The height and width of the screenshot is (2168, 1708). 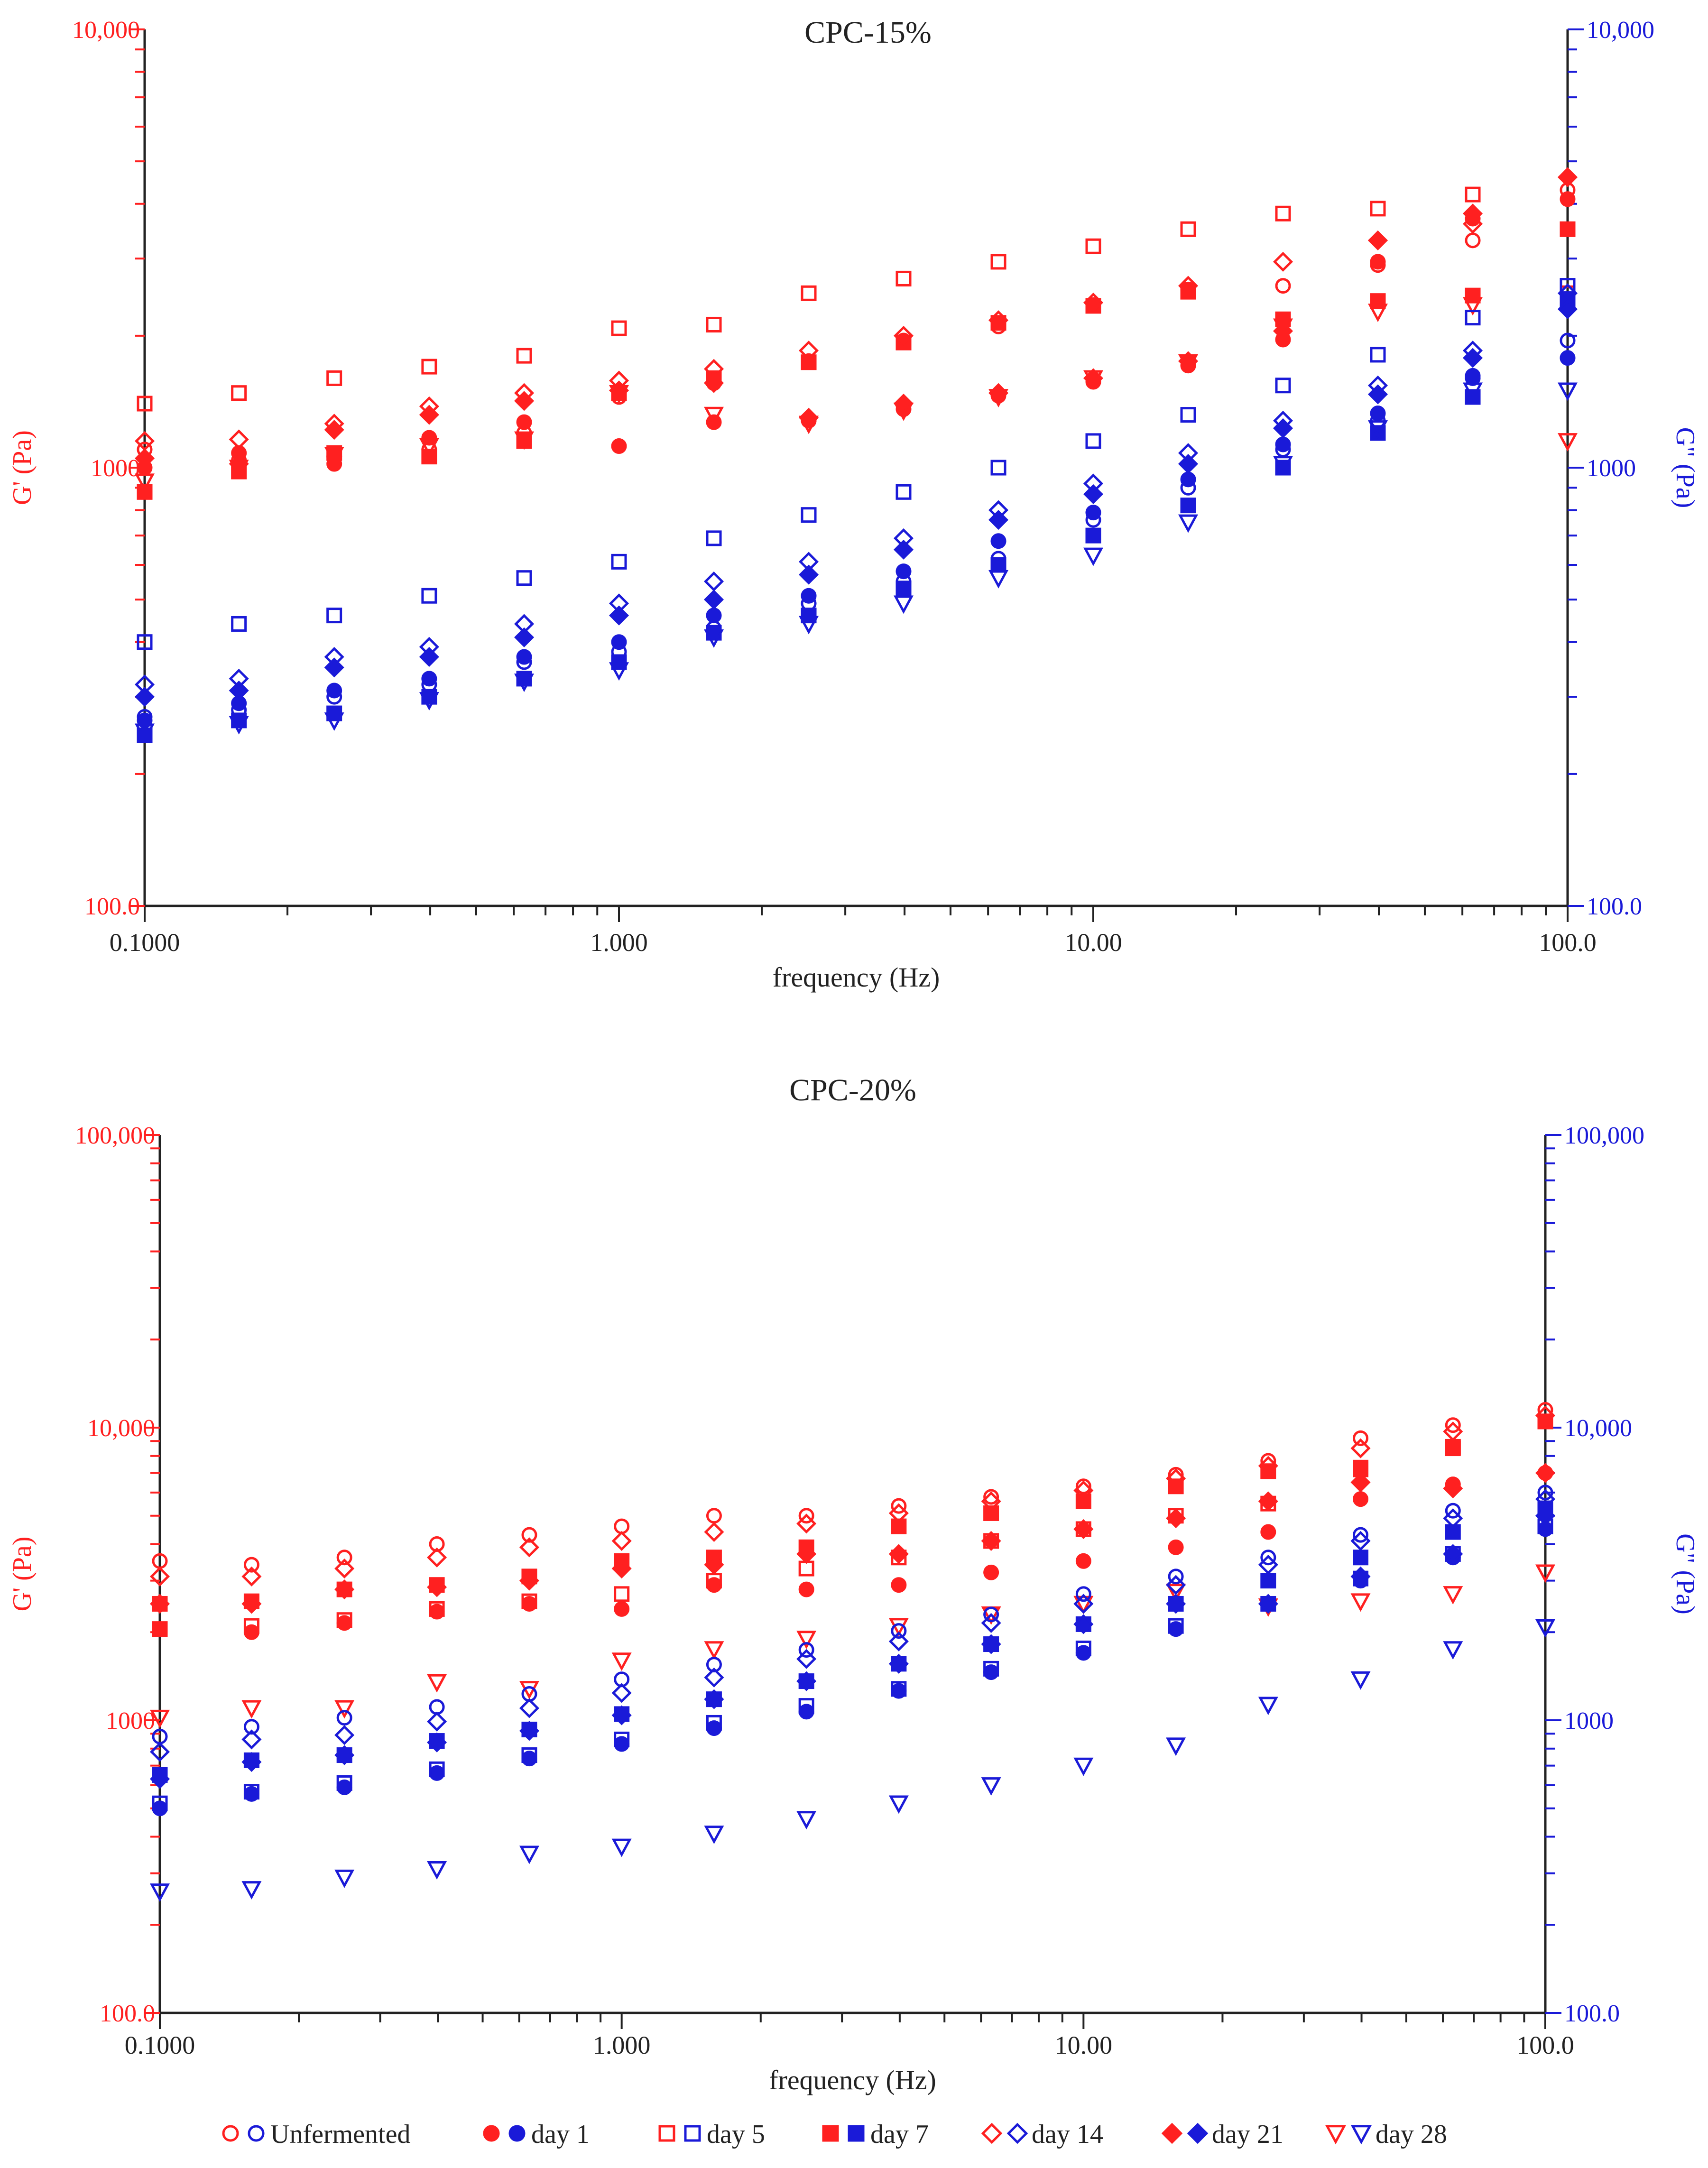 I want to click on y-right-tick-label: 10,000, so click(x=1620, y=30).